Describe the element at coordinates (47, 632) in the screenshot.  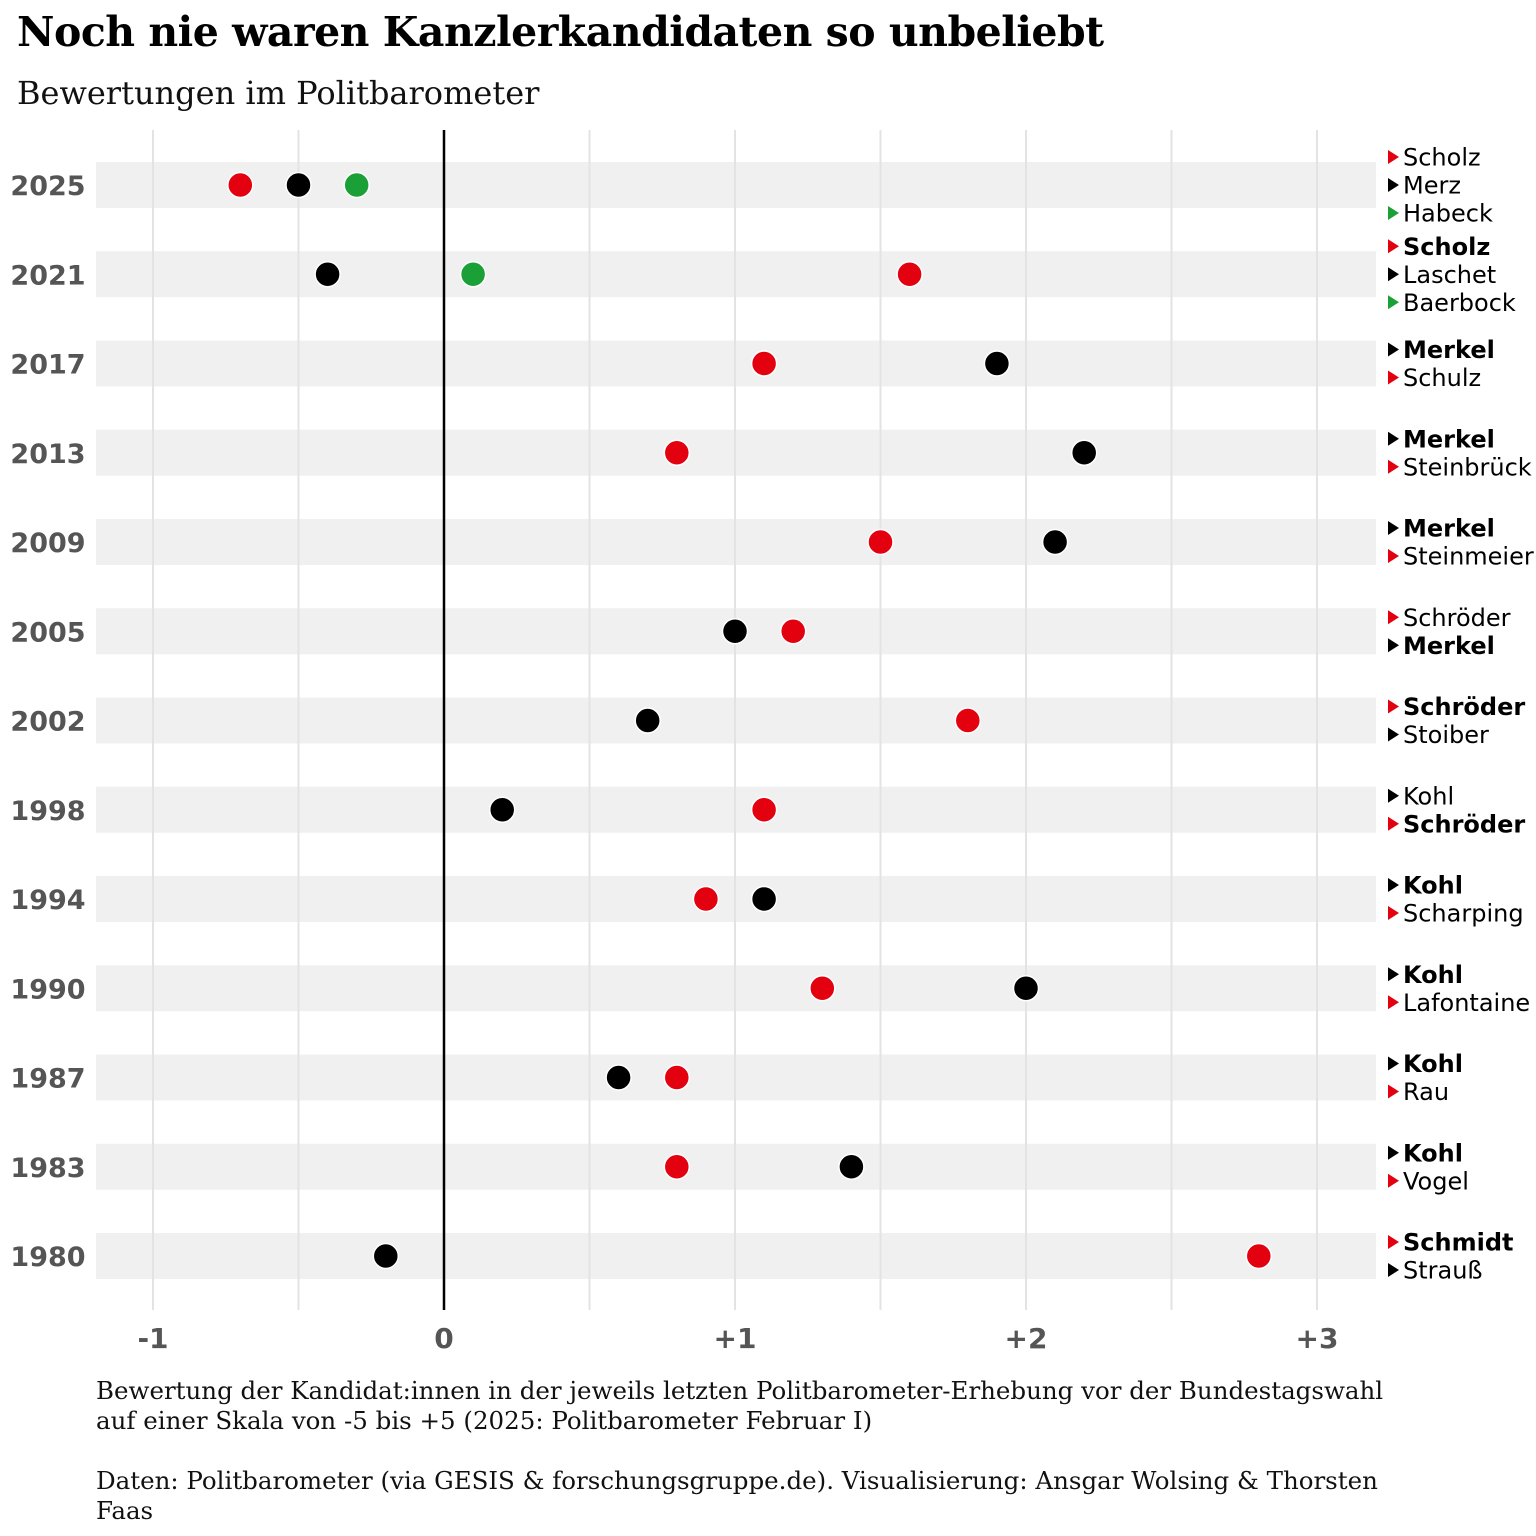
I see `year-label-2005: 2005` at that location.